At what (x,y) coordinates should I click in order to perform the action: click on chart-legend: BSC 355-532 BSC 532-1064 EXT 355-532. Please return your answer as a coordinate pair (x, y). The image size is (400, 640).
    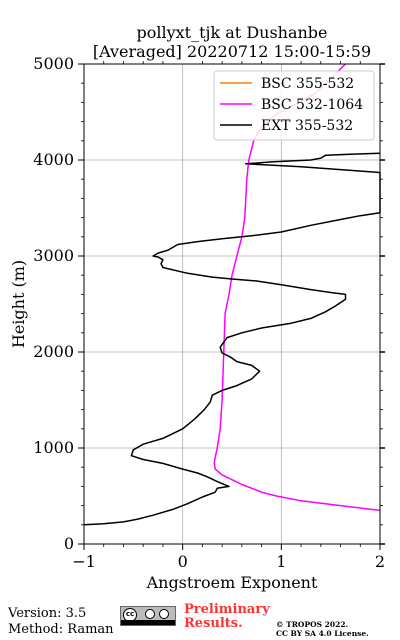
    Looking at the image, I should click on (294, 105).